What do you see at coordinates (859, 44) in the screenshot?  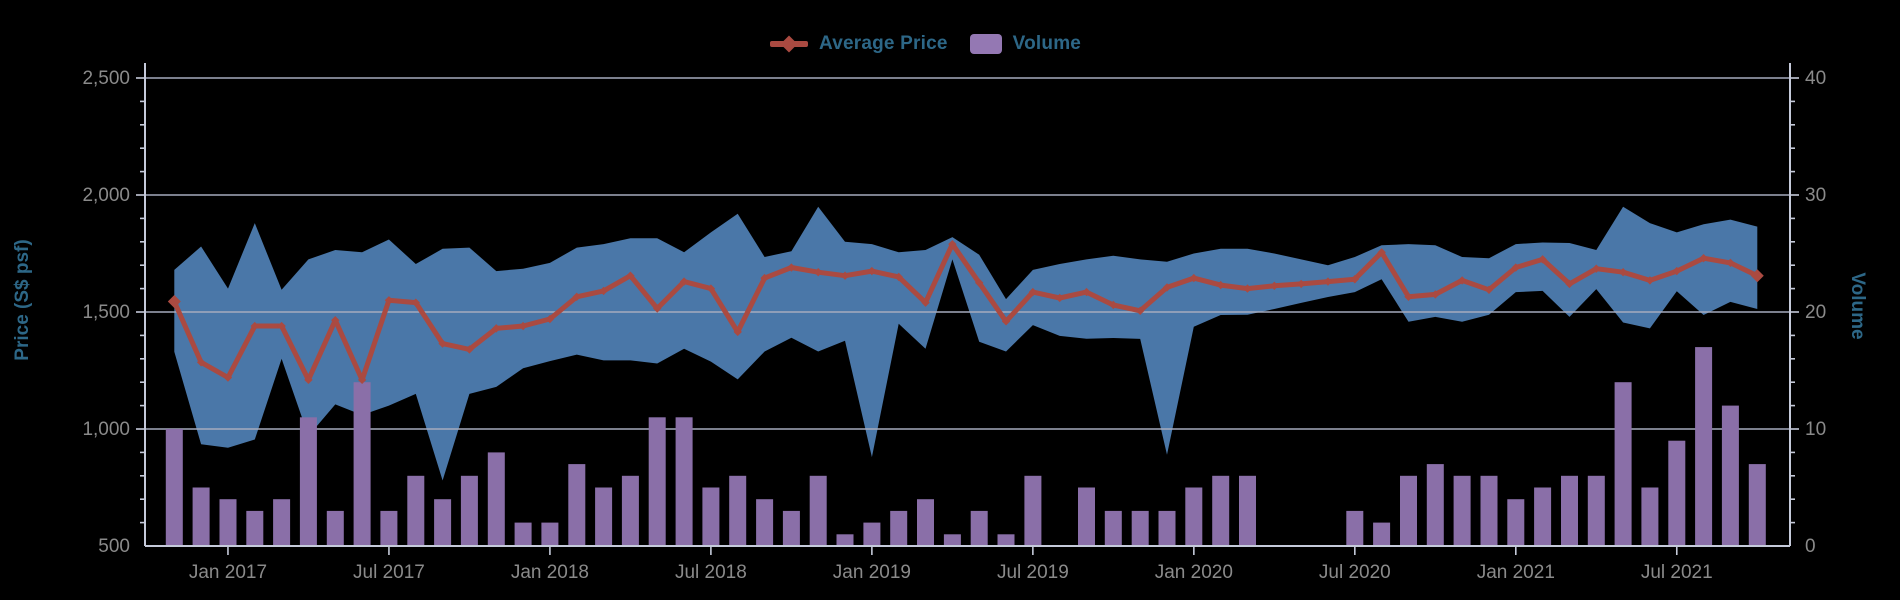 I see `legend-item-average-price: Average Price` at bounding box center [859, 44].